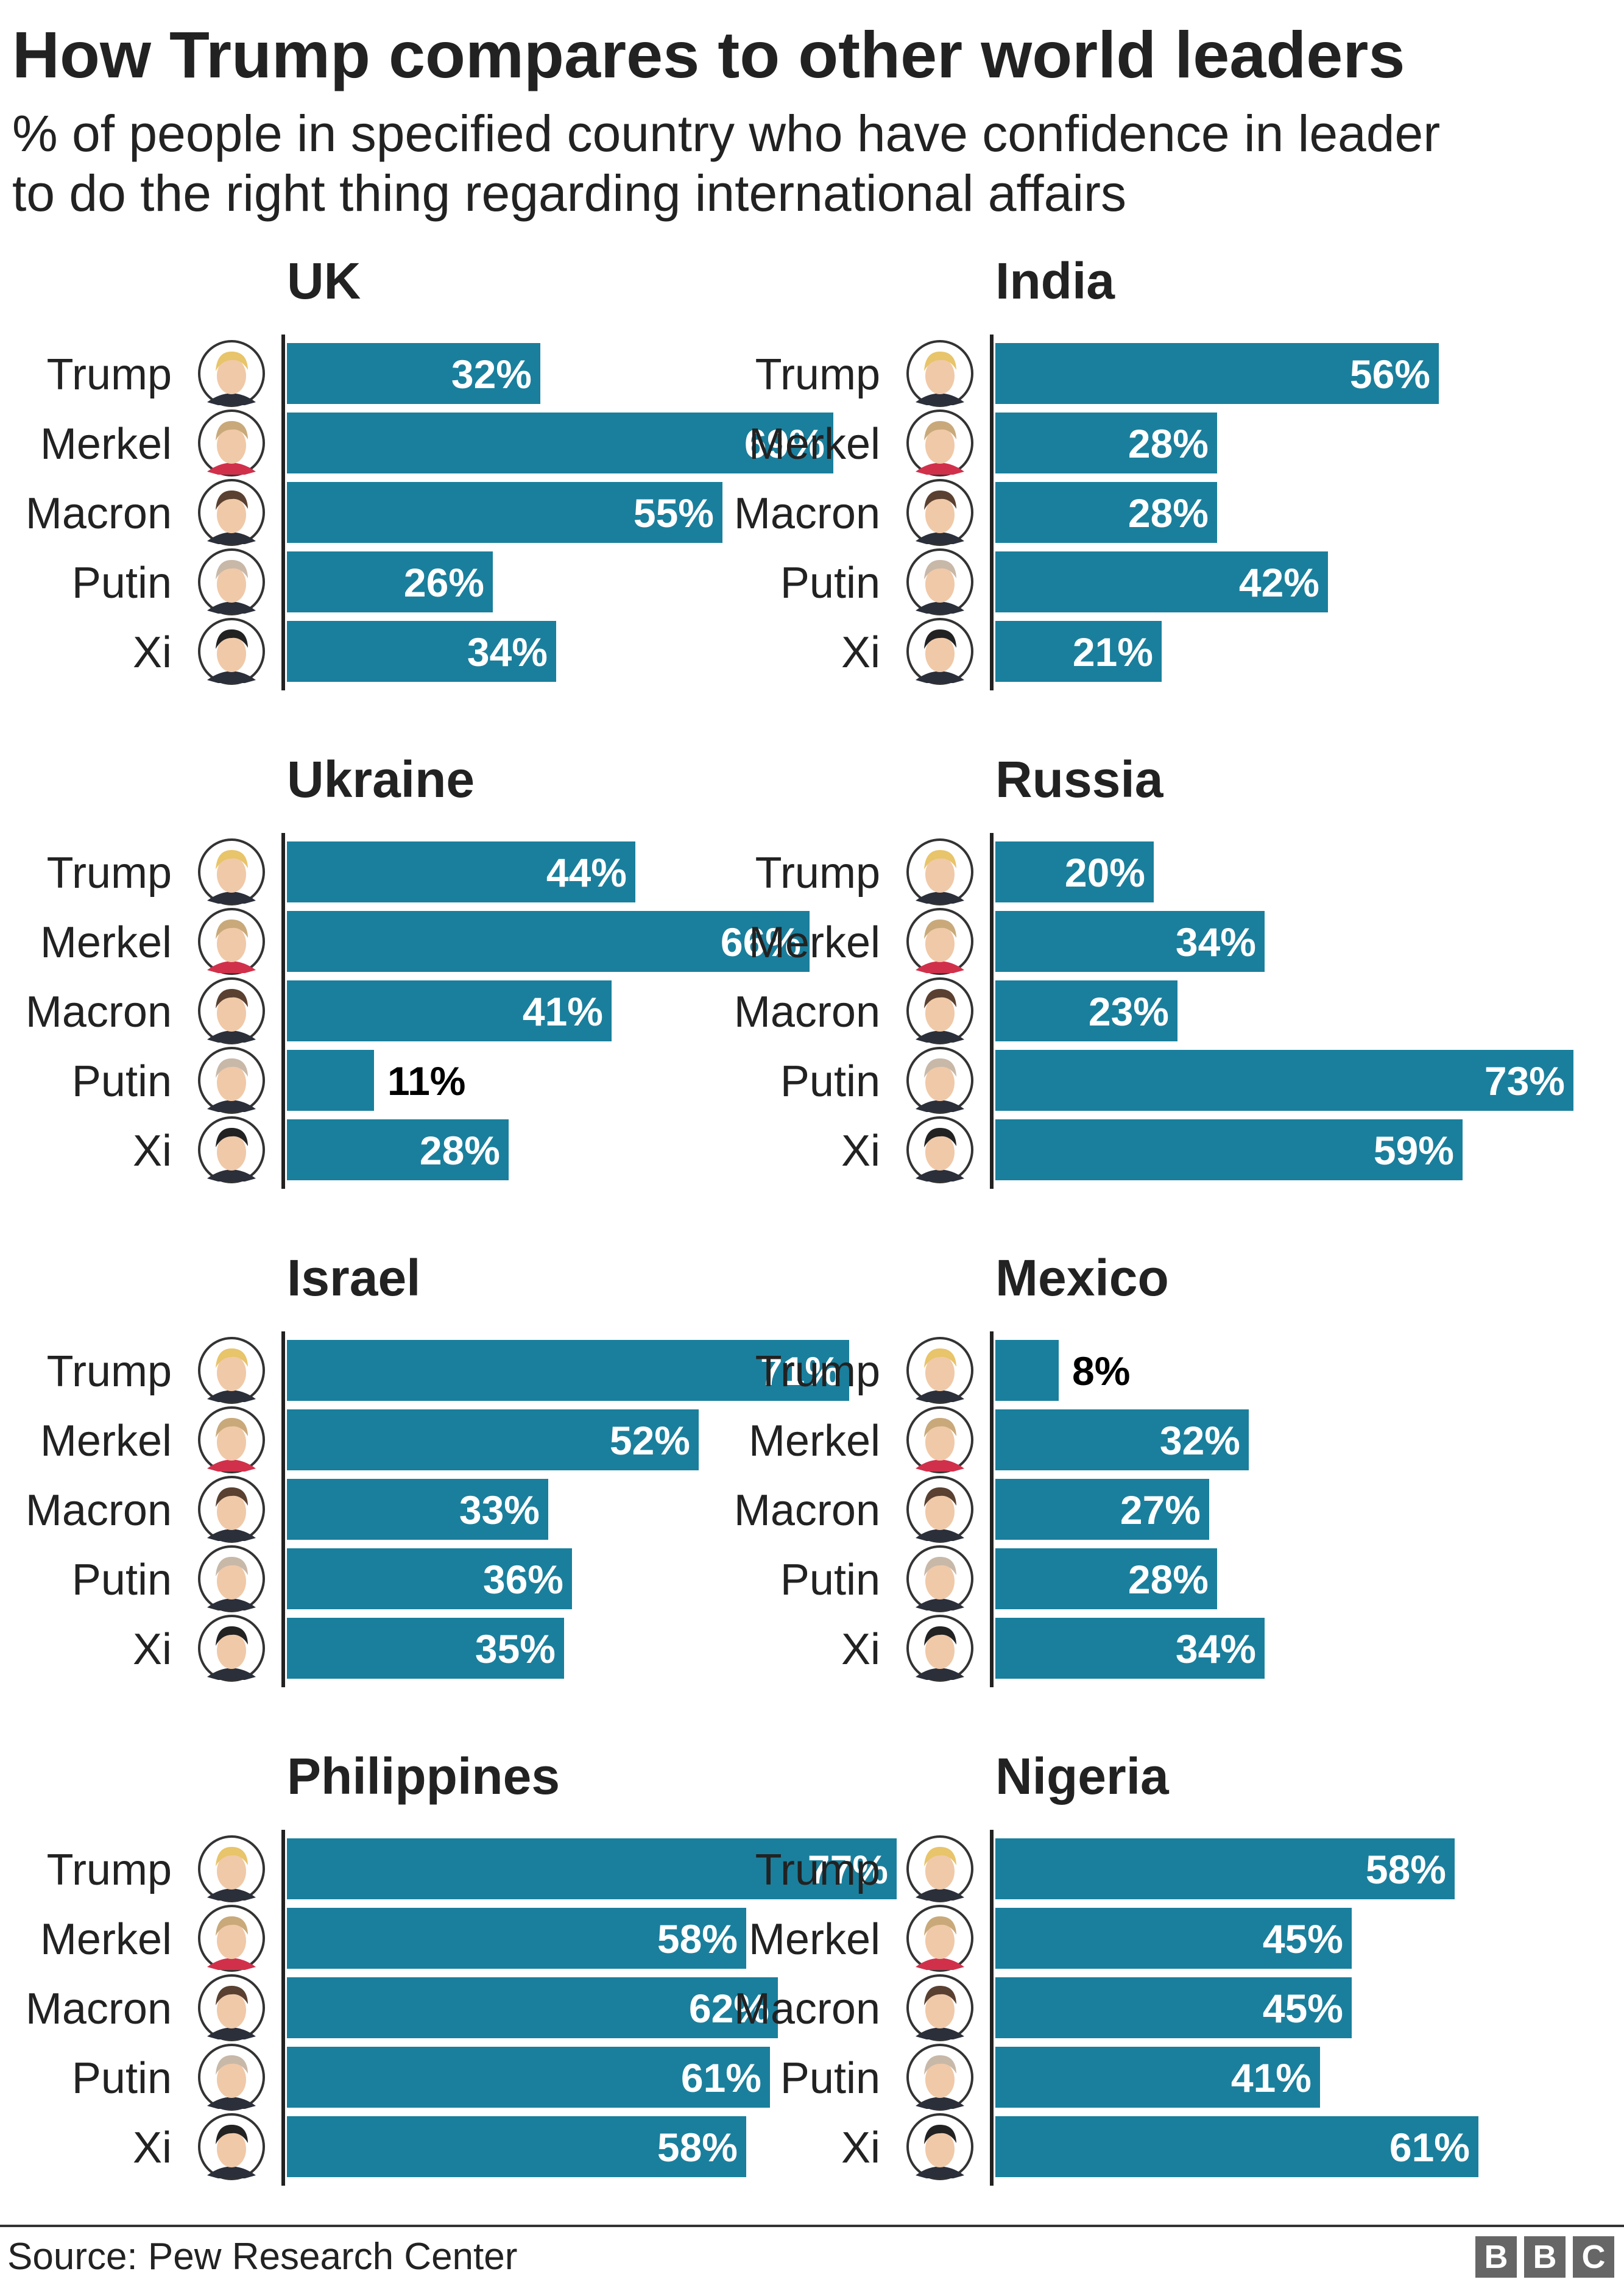  I want to click on leader-label-philippines-xi: Xi, so click(152, 2148).